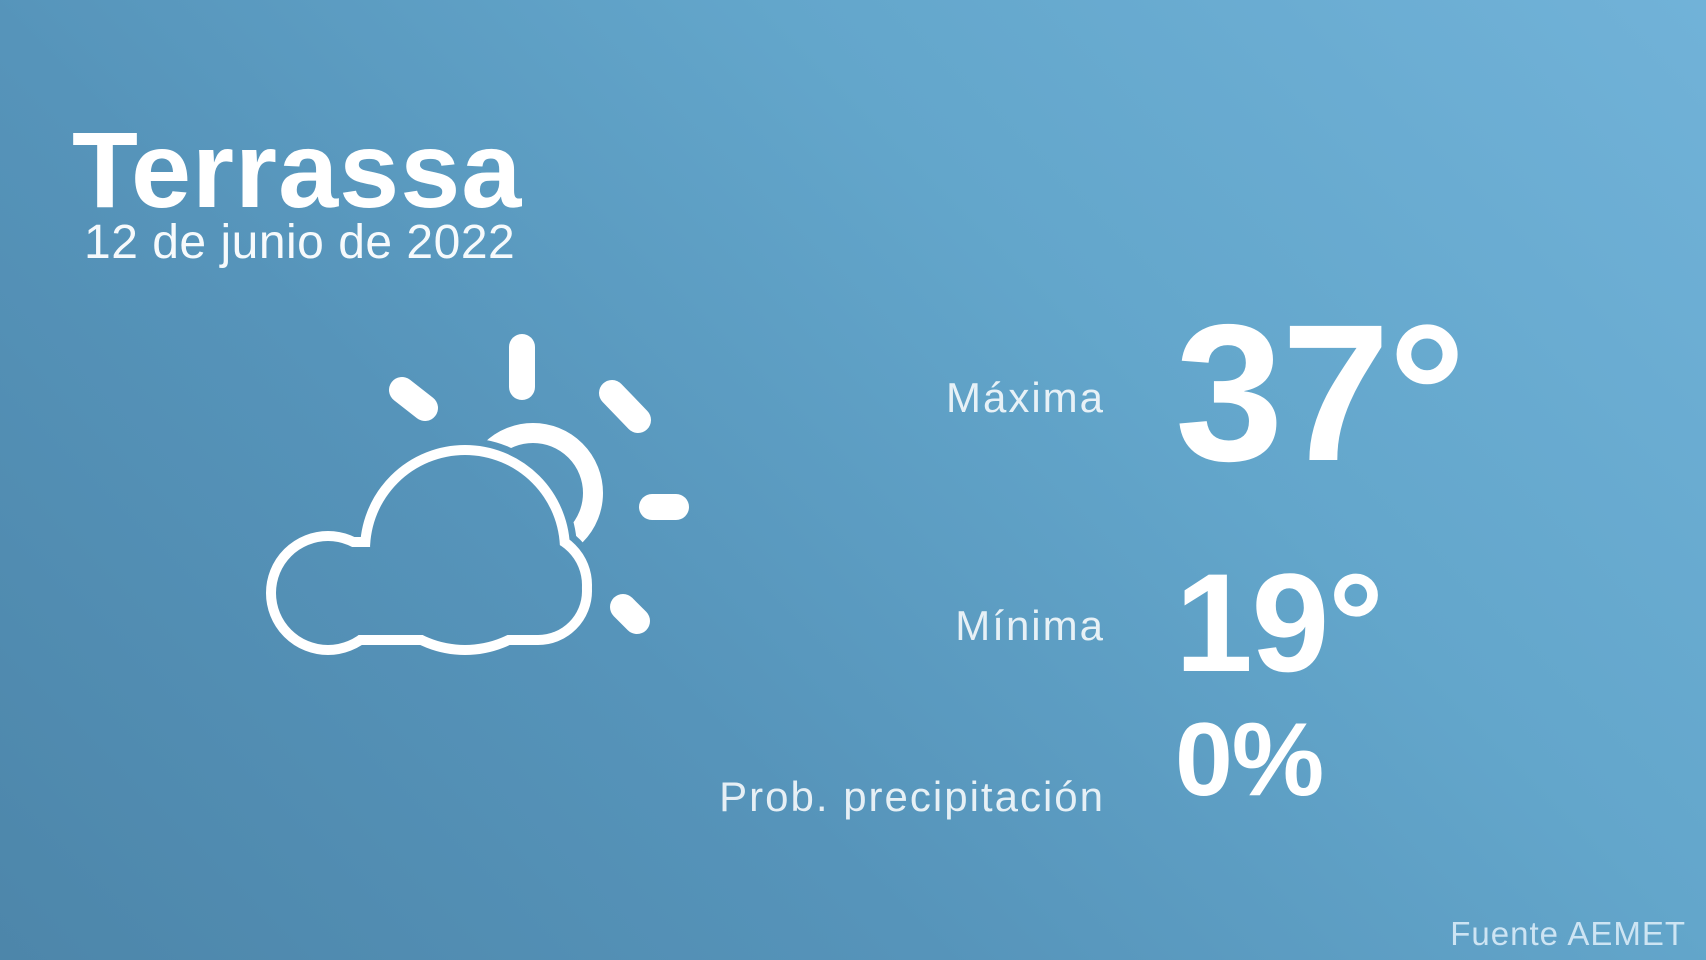 The image size is (1706, 960). I want to click on page-title: Terrassa, so click(297, 169).